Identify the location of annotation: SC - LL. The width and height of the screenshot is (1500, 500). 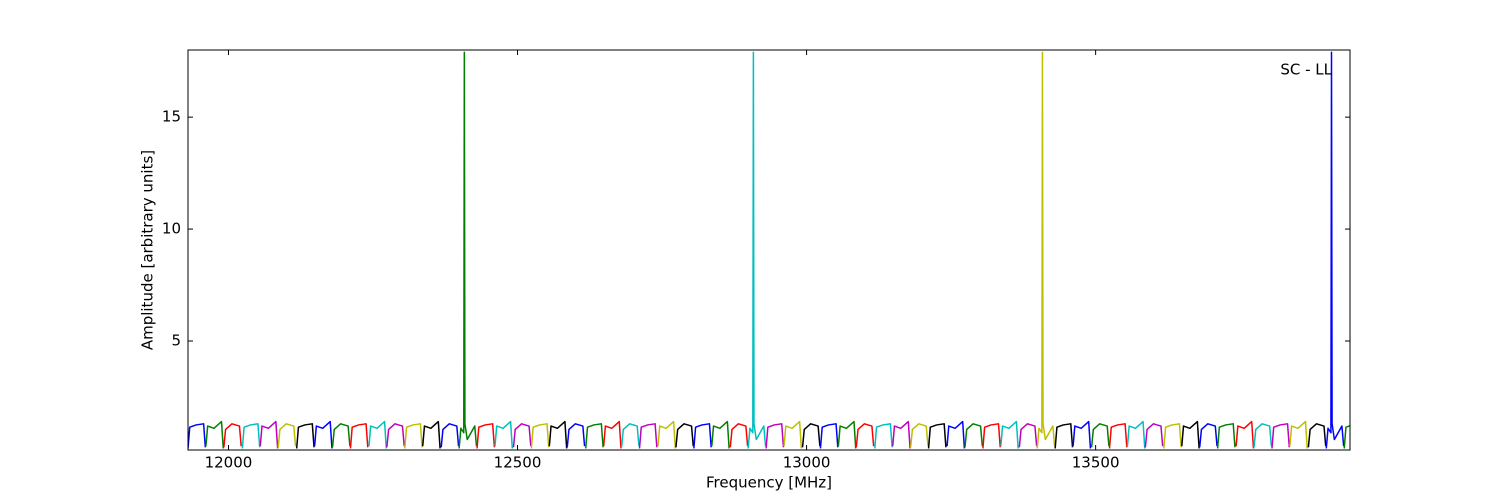
(1306, 70).